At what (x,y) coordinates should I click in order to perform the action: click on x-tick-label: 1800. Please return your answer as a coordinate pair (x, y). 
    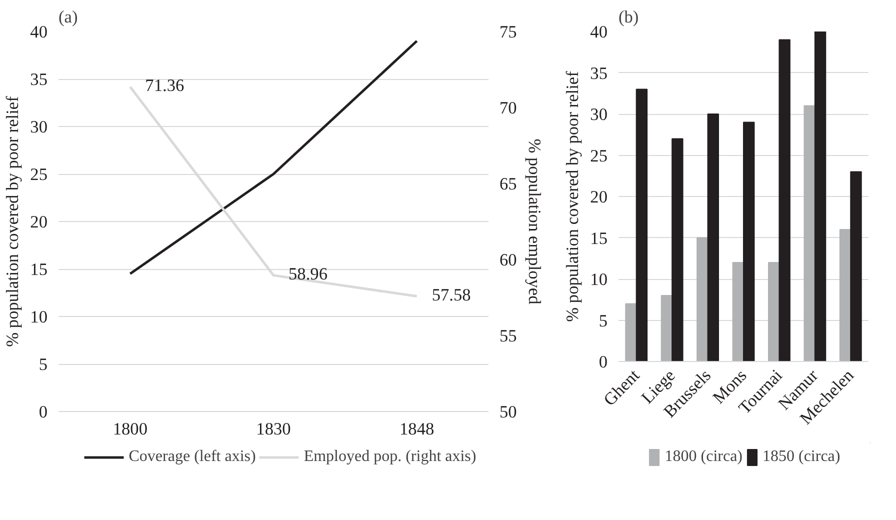
    Looking at the image, I should click on (130, 429).